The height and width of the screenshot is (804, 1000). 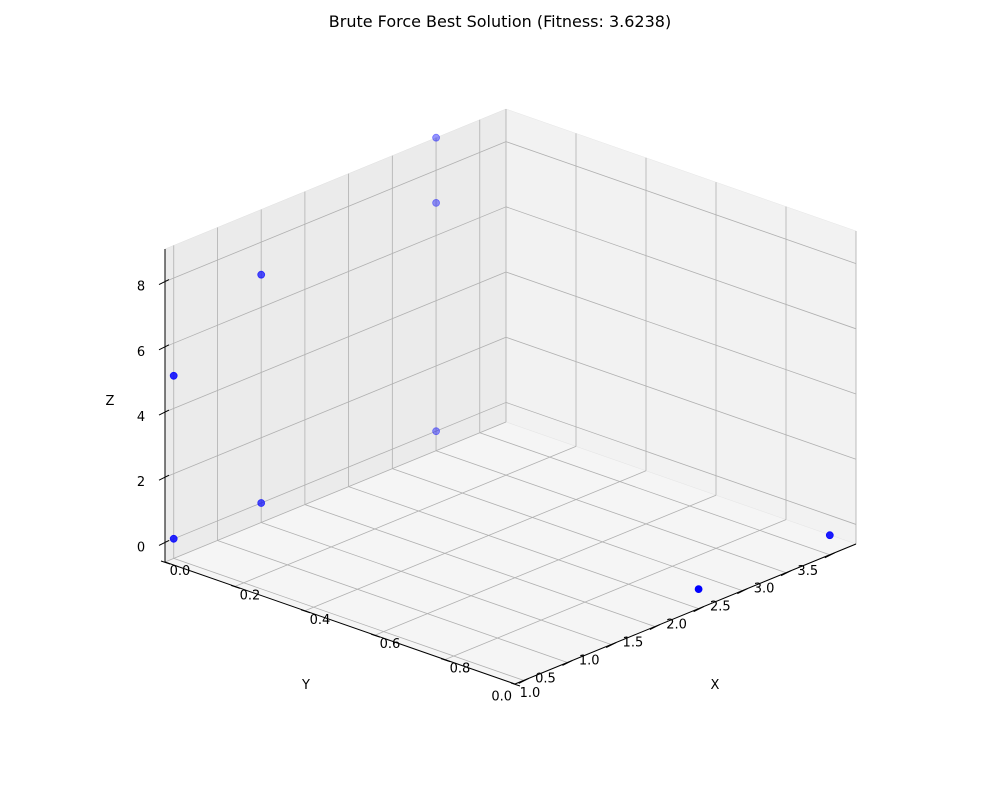 I want to click on y-axis-label: Y, so click(x=305, y=685).